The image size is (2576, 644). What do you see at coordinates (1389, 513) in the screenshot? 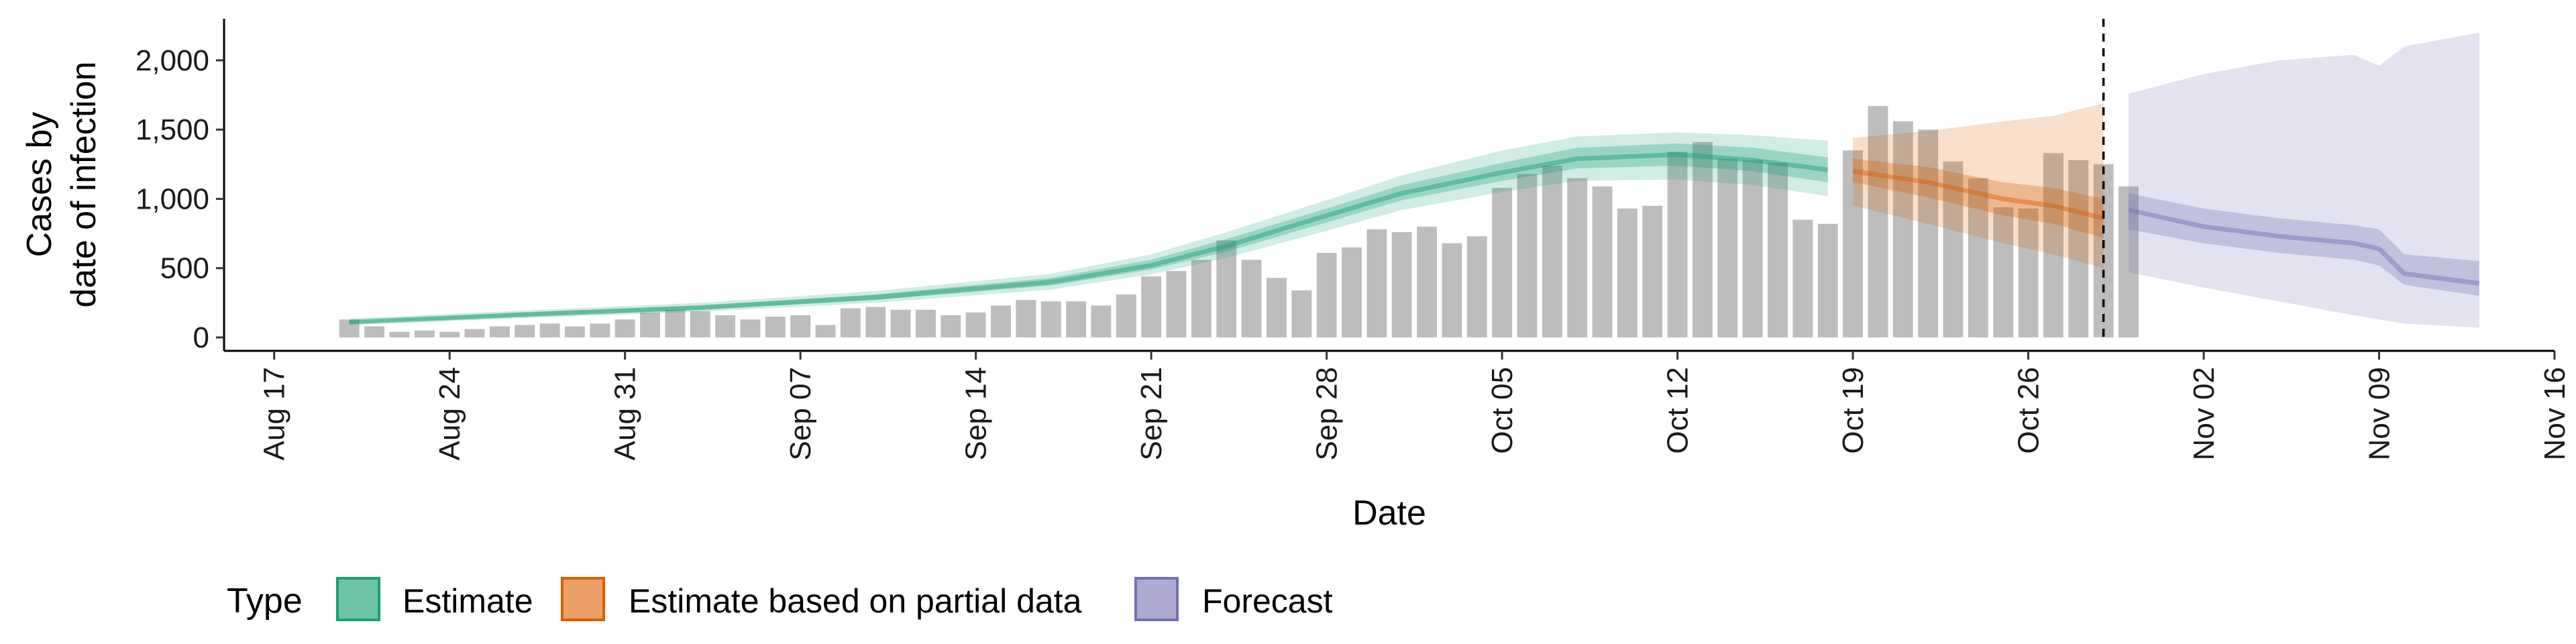
I see `x-axis-title: Date` at bounding box center [1389, 513].